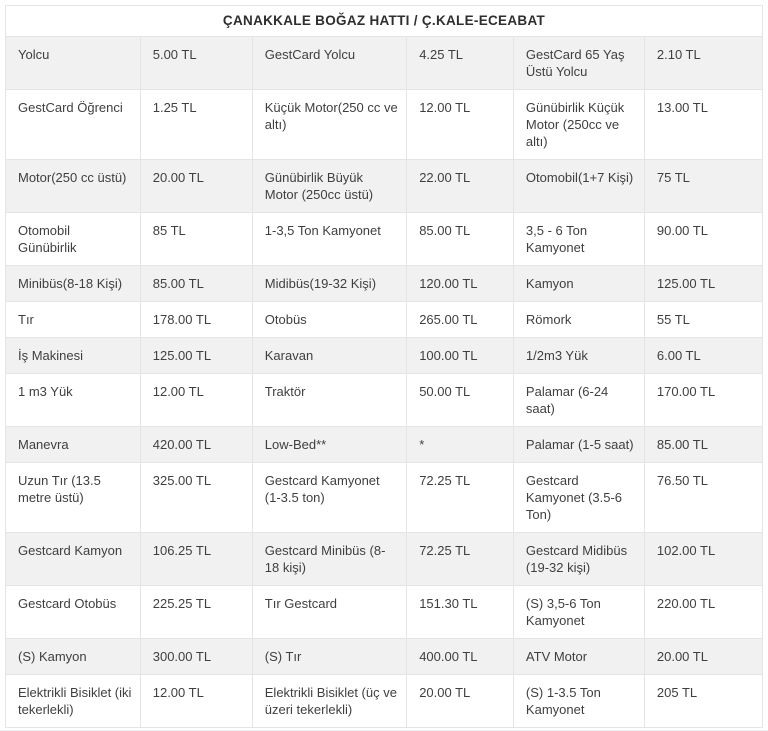 This screenshot has width=768, height=731. Describe the element at coordinates (578, 283) in the screenshot. I see `fare-item-cell: Kamyon` at that location.